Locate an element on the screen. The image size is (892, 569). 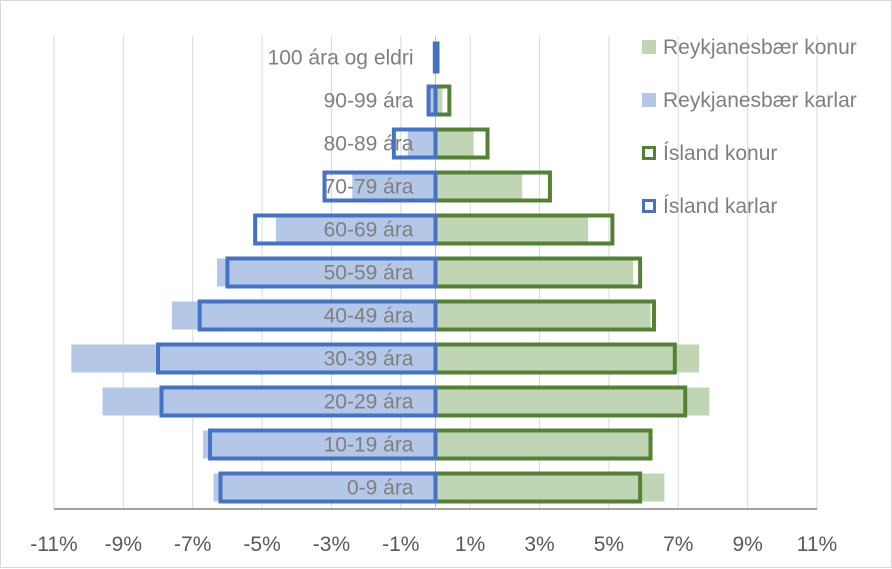
legend-item: Reykjanesbær konur is located at coordinates (749, 47).